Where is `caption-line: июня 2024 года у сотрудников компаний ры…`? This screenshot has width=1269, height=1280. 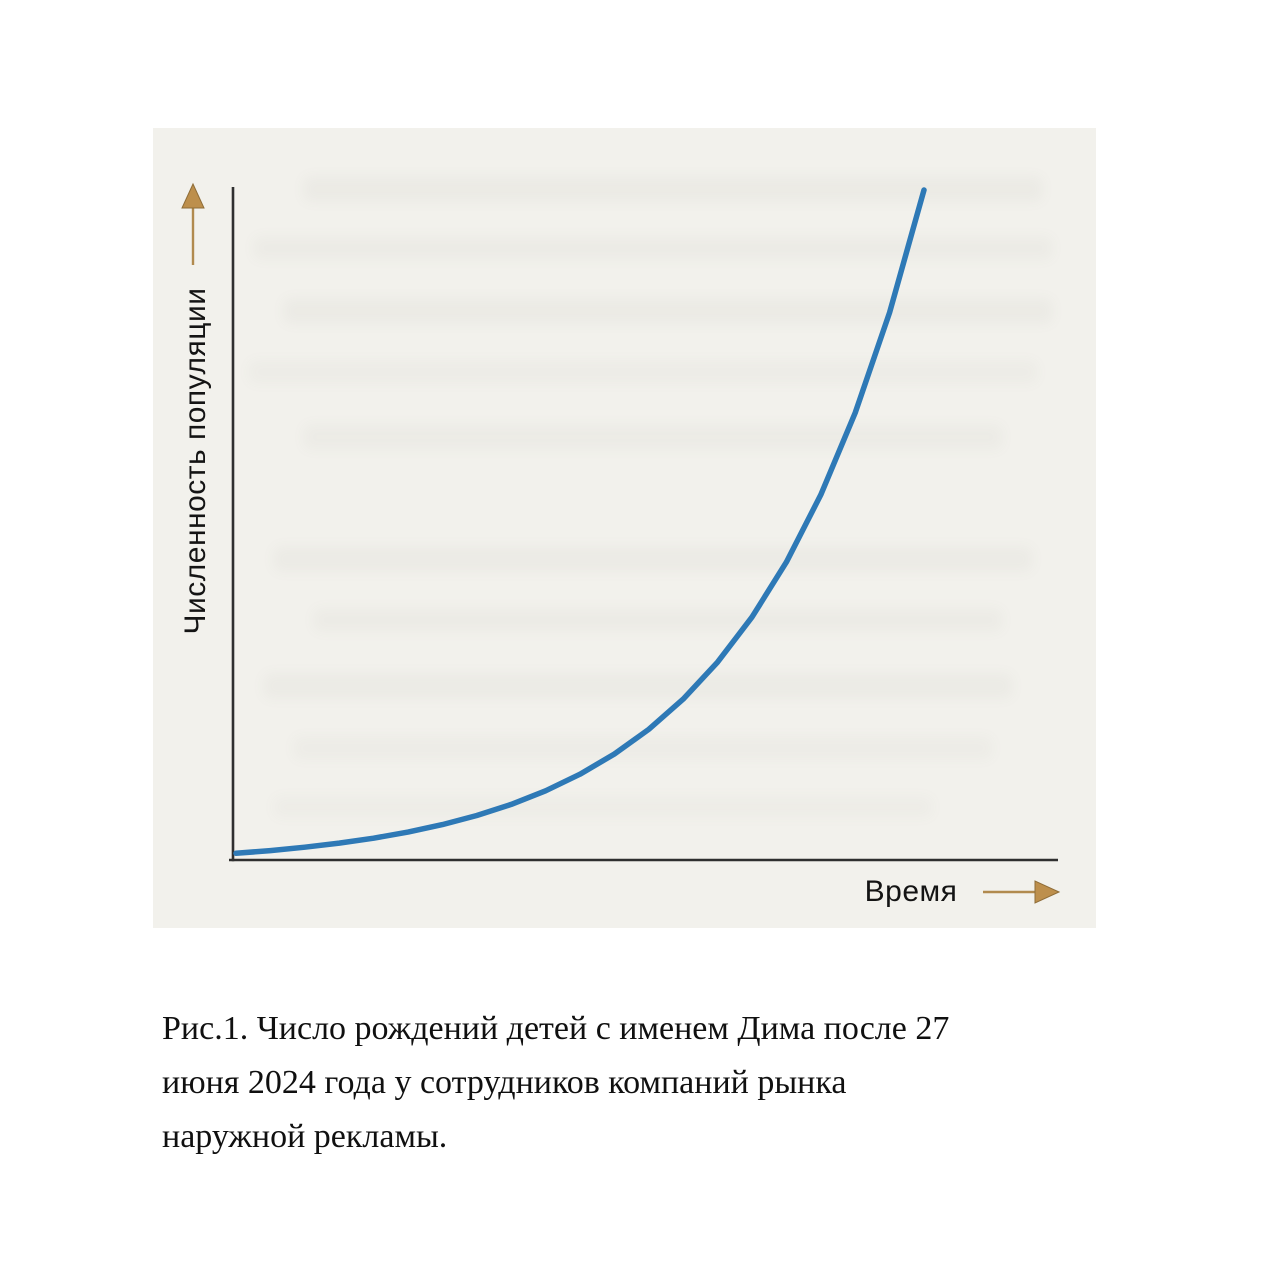 caption-line: июня 2024 года у сотрудников компаний ры… is located at coordinates (504, 1082).